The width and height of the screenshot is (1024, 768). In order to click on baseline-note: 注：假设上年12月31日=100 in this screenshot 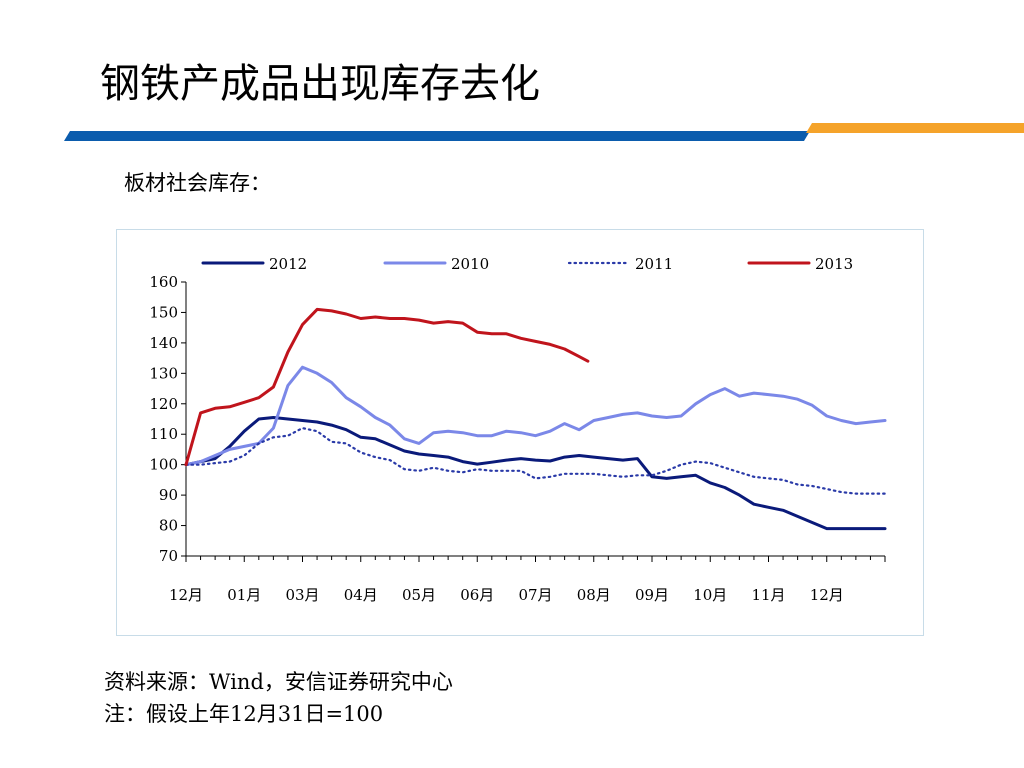, I will do `click(244, 714)`.